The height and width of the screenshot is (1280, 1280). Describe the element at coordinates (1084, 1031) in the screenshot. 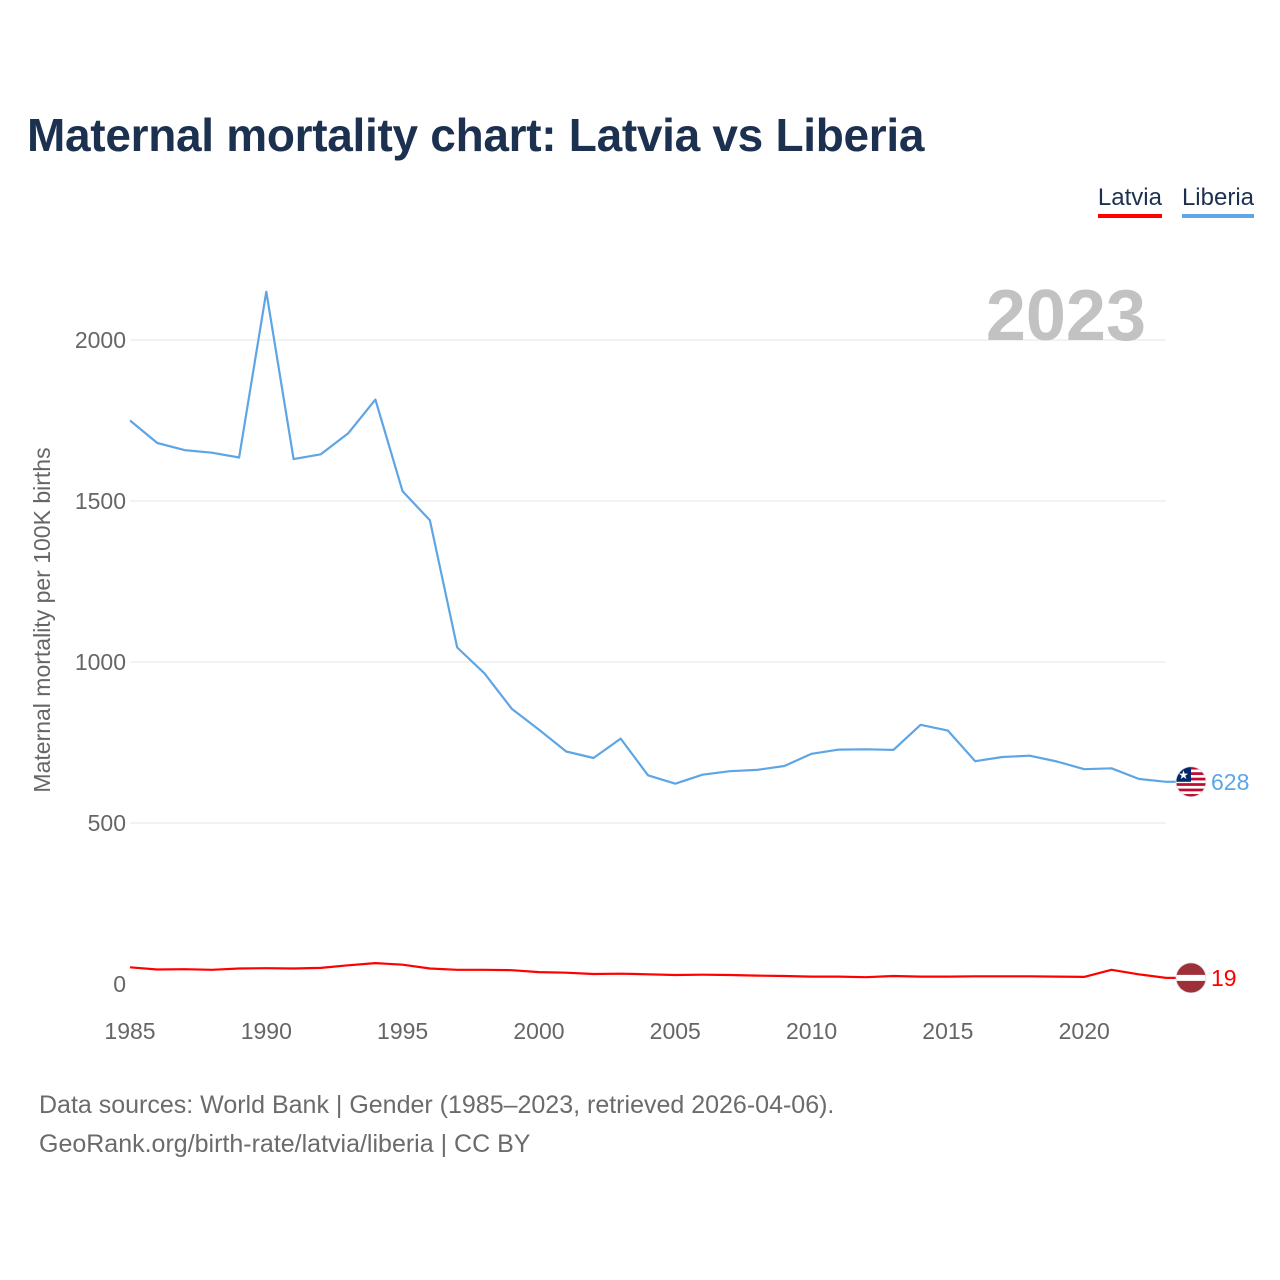

I see `x-tick-label: 2020` at that location.